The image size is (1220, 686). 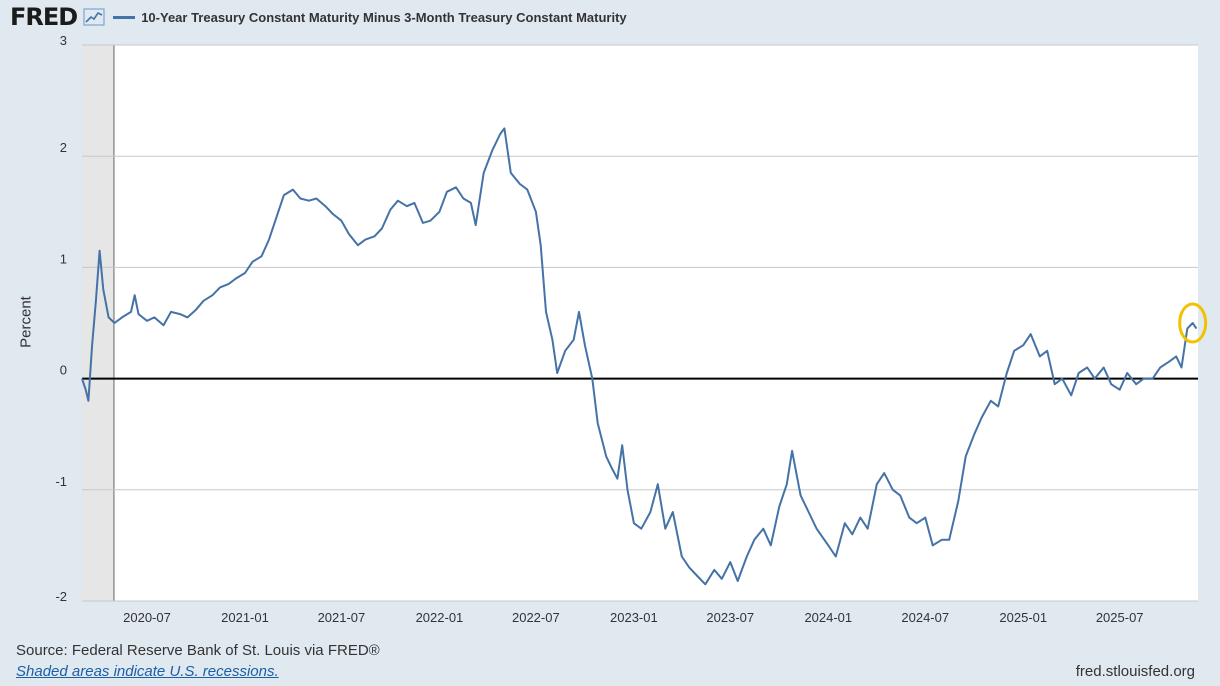 What do you see at coordinates (245, 617) in the screenshot?
I see `x-tick-label: 2021-01` at bounding box center [245, 617].